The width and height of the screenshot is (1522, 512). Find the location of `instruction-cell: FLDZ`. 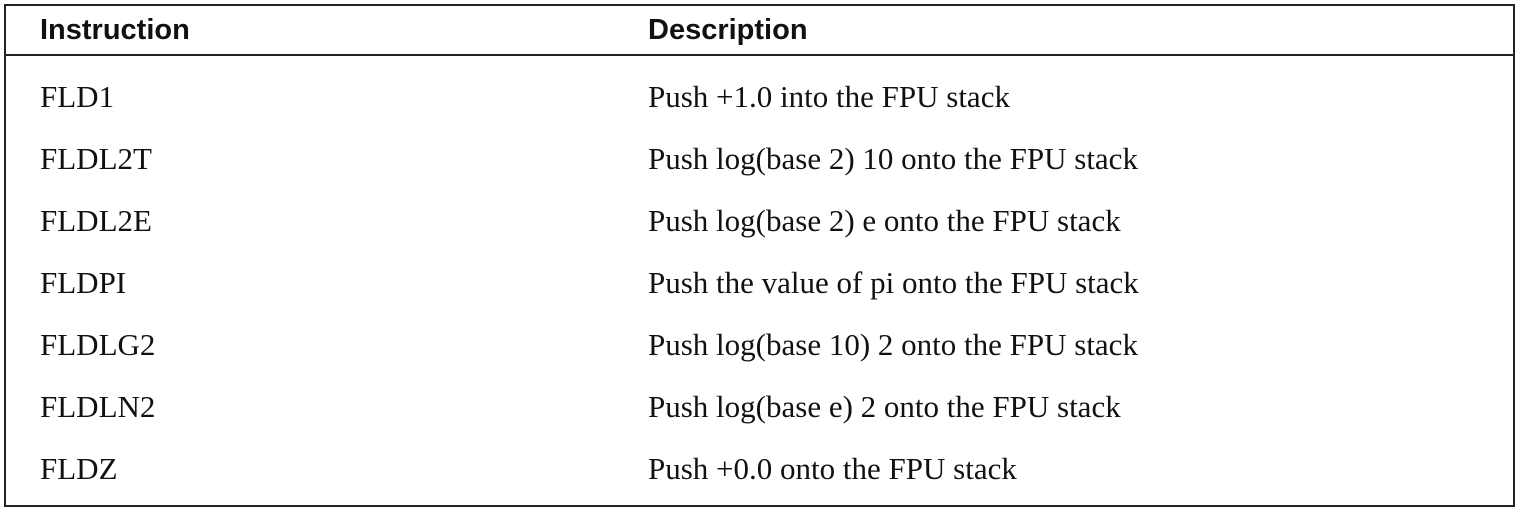

instruction-cell: FLDZ is located at coordinates (79, 468).